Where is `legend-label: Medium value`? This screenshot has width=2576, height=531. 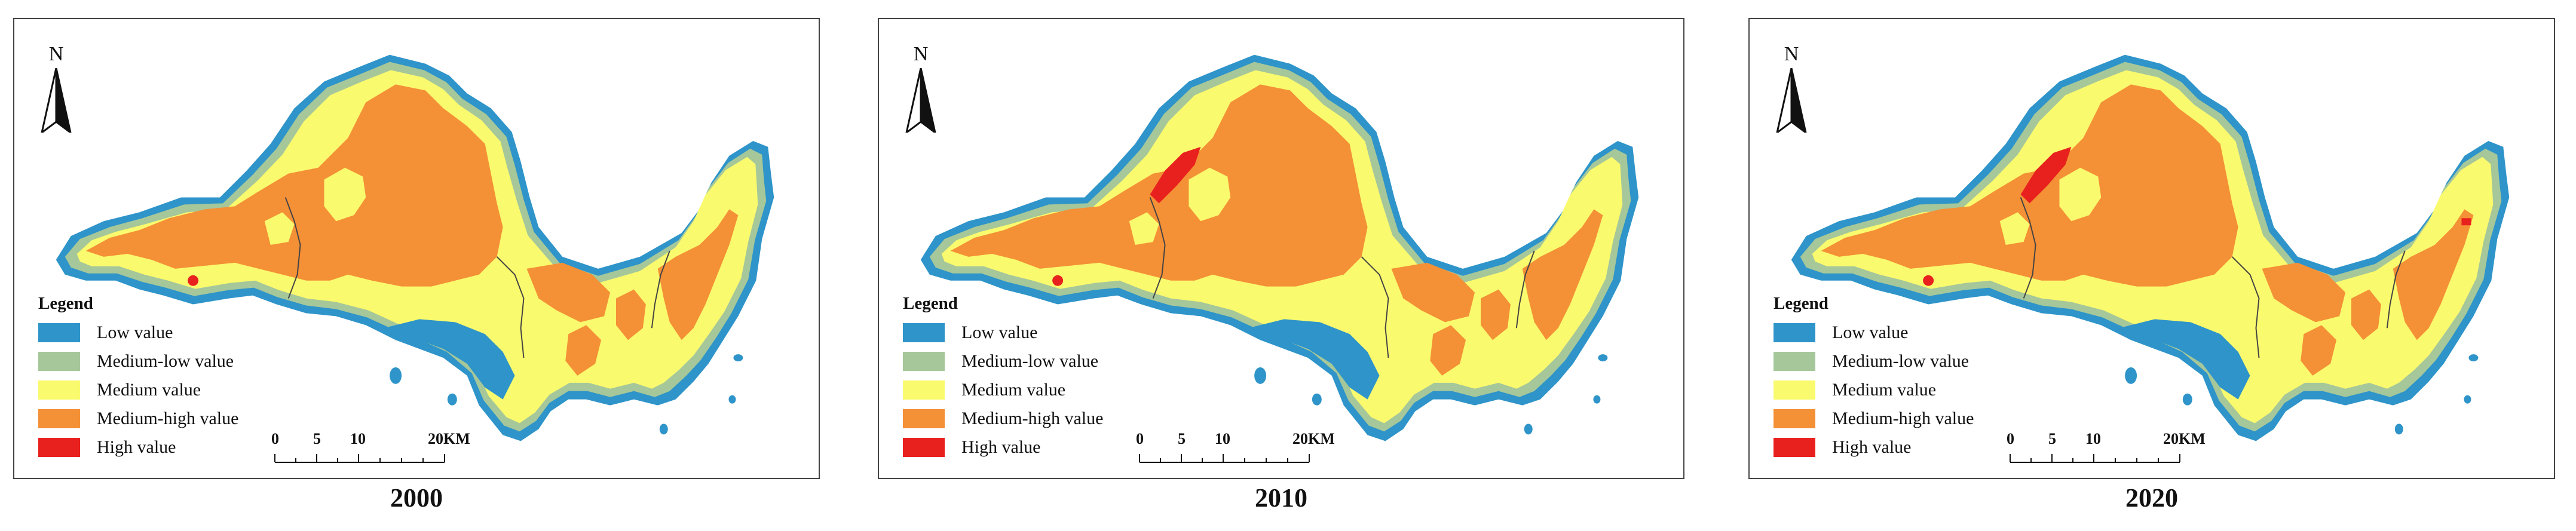 legend-label: Medium value is located at coordinates (1014, 390).